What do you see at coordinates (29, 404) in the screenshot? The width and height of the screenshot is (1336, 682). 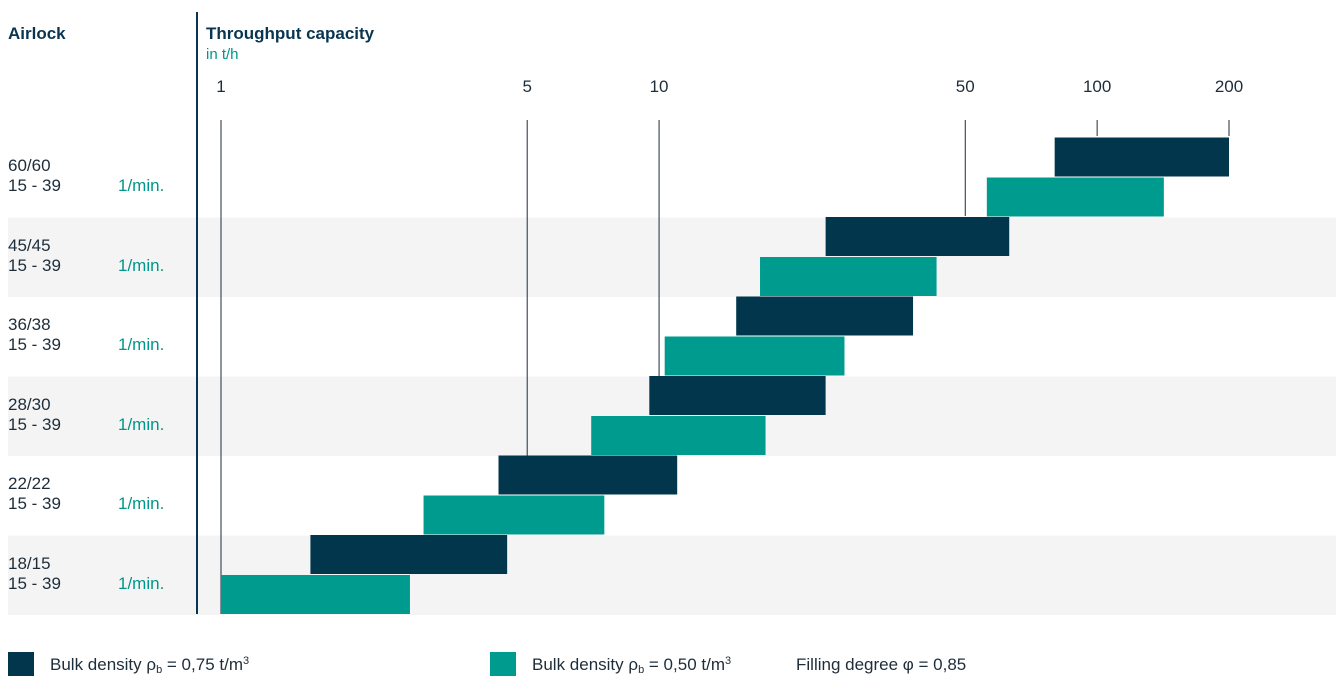 I see `airlock-size-label: 28/30` at bounding box center [29, 404].